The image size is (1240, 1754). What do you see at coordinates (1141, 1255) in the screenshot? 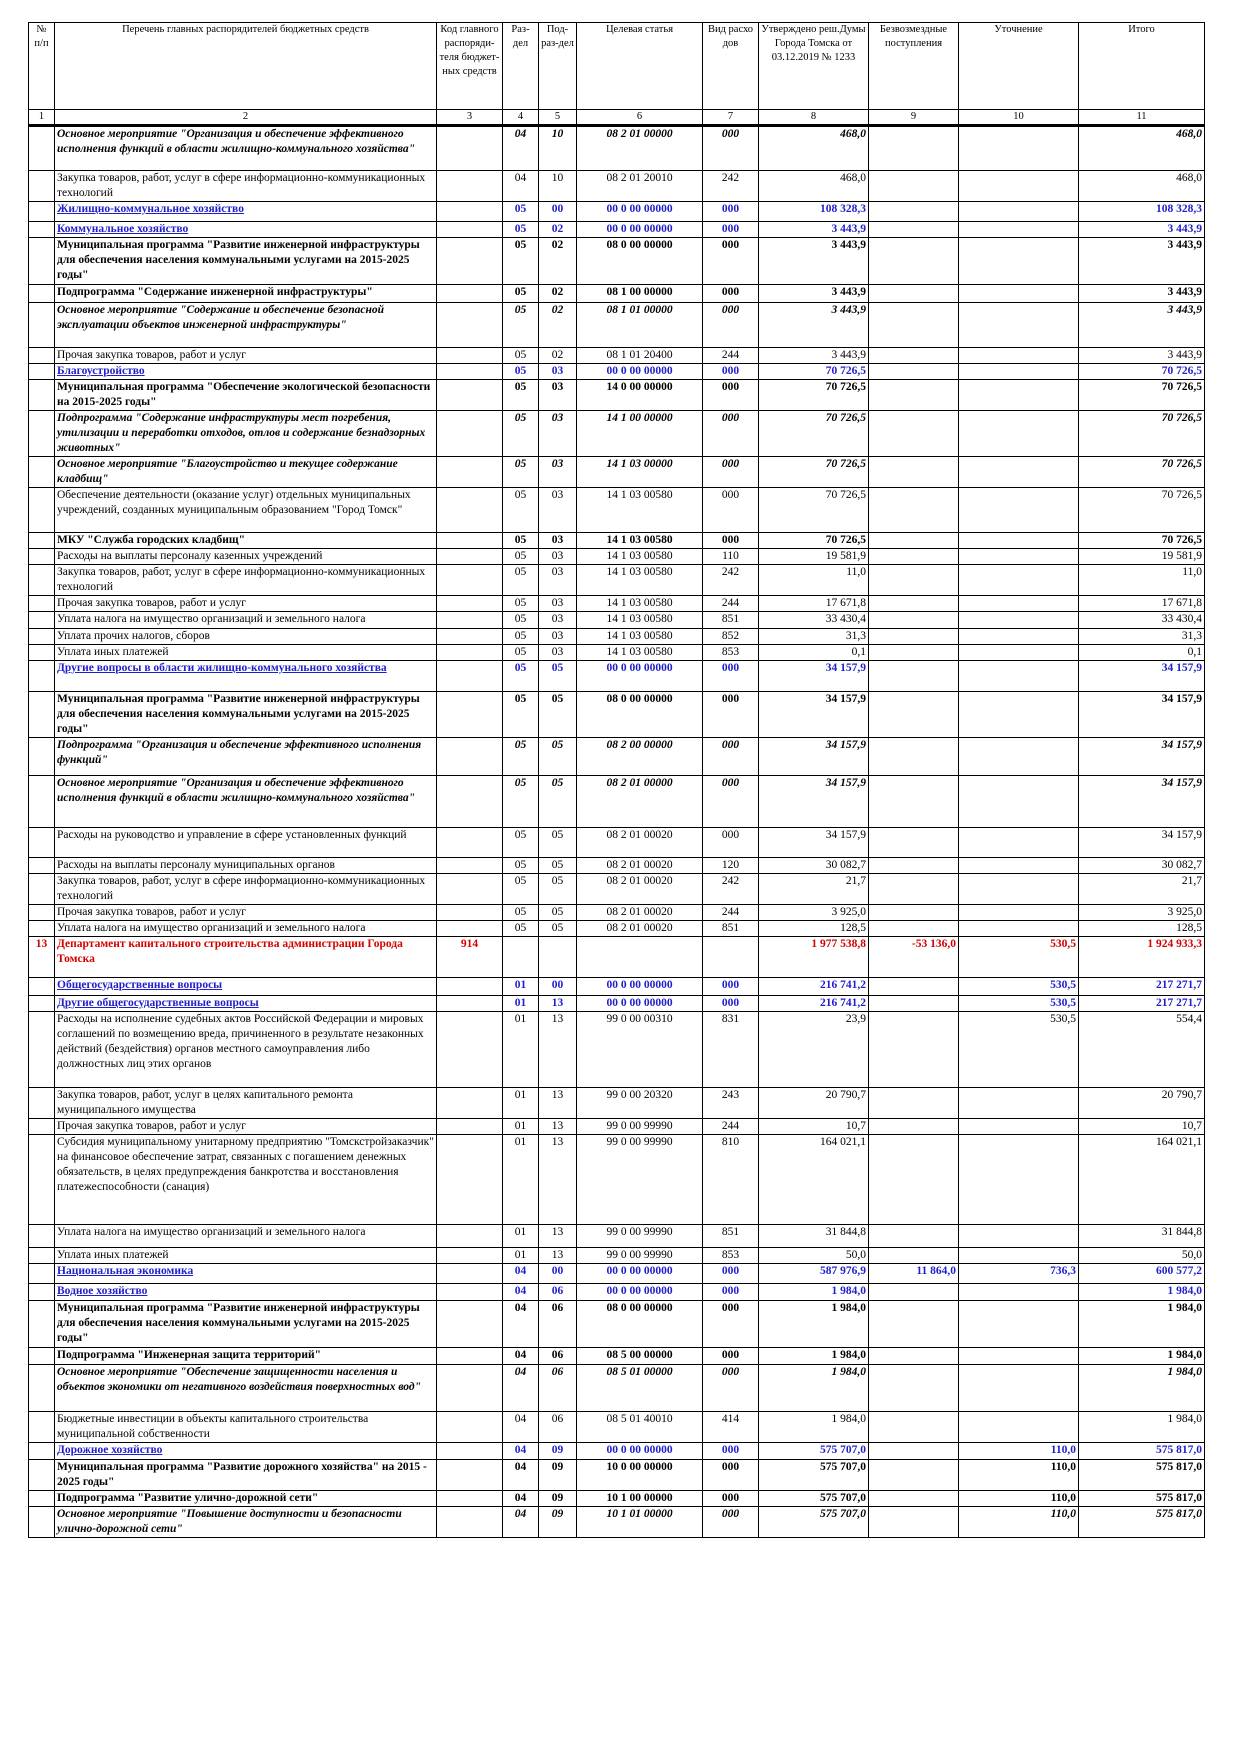
I see `row-total-cell: 50,0` at bounding box center [1141, 1255].